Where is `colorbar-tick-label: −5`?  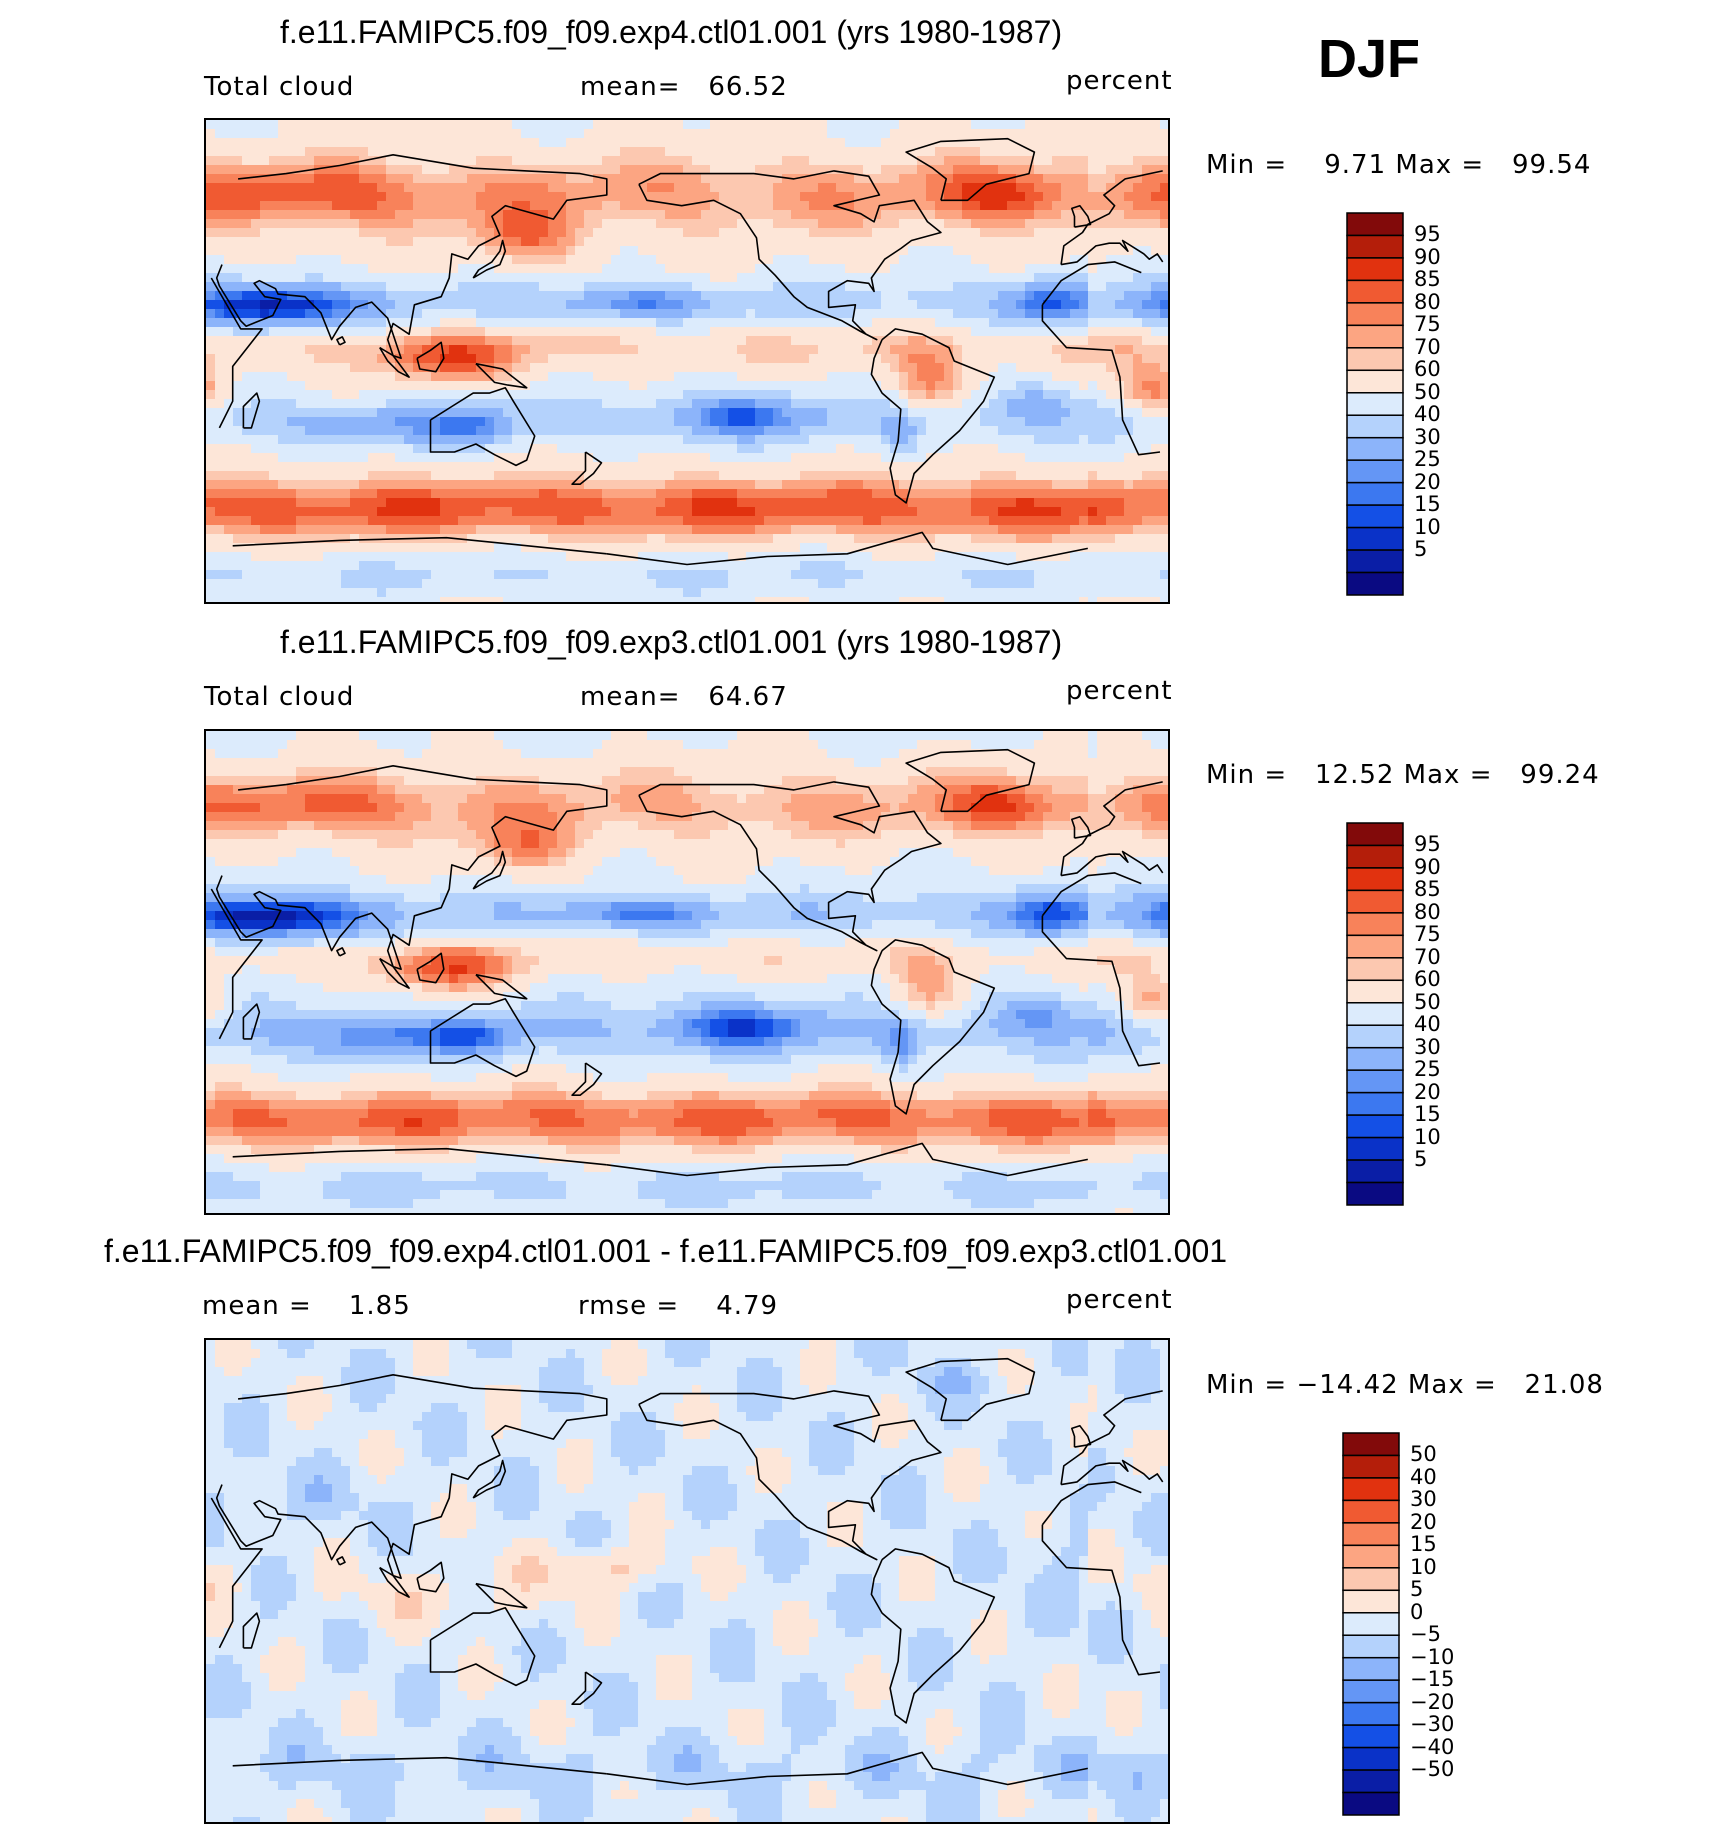 colorbar-tick-label: −5 is located at coordinates (1425, 1634).